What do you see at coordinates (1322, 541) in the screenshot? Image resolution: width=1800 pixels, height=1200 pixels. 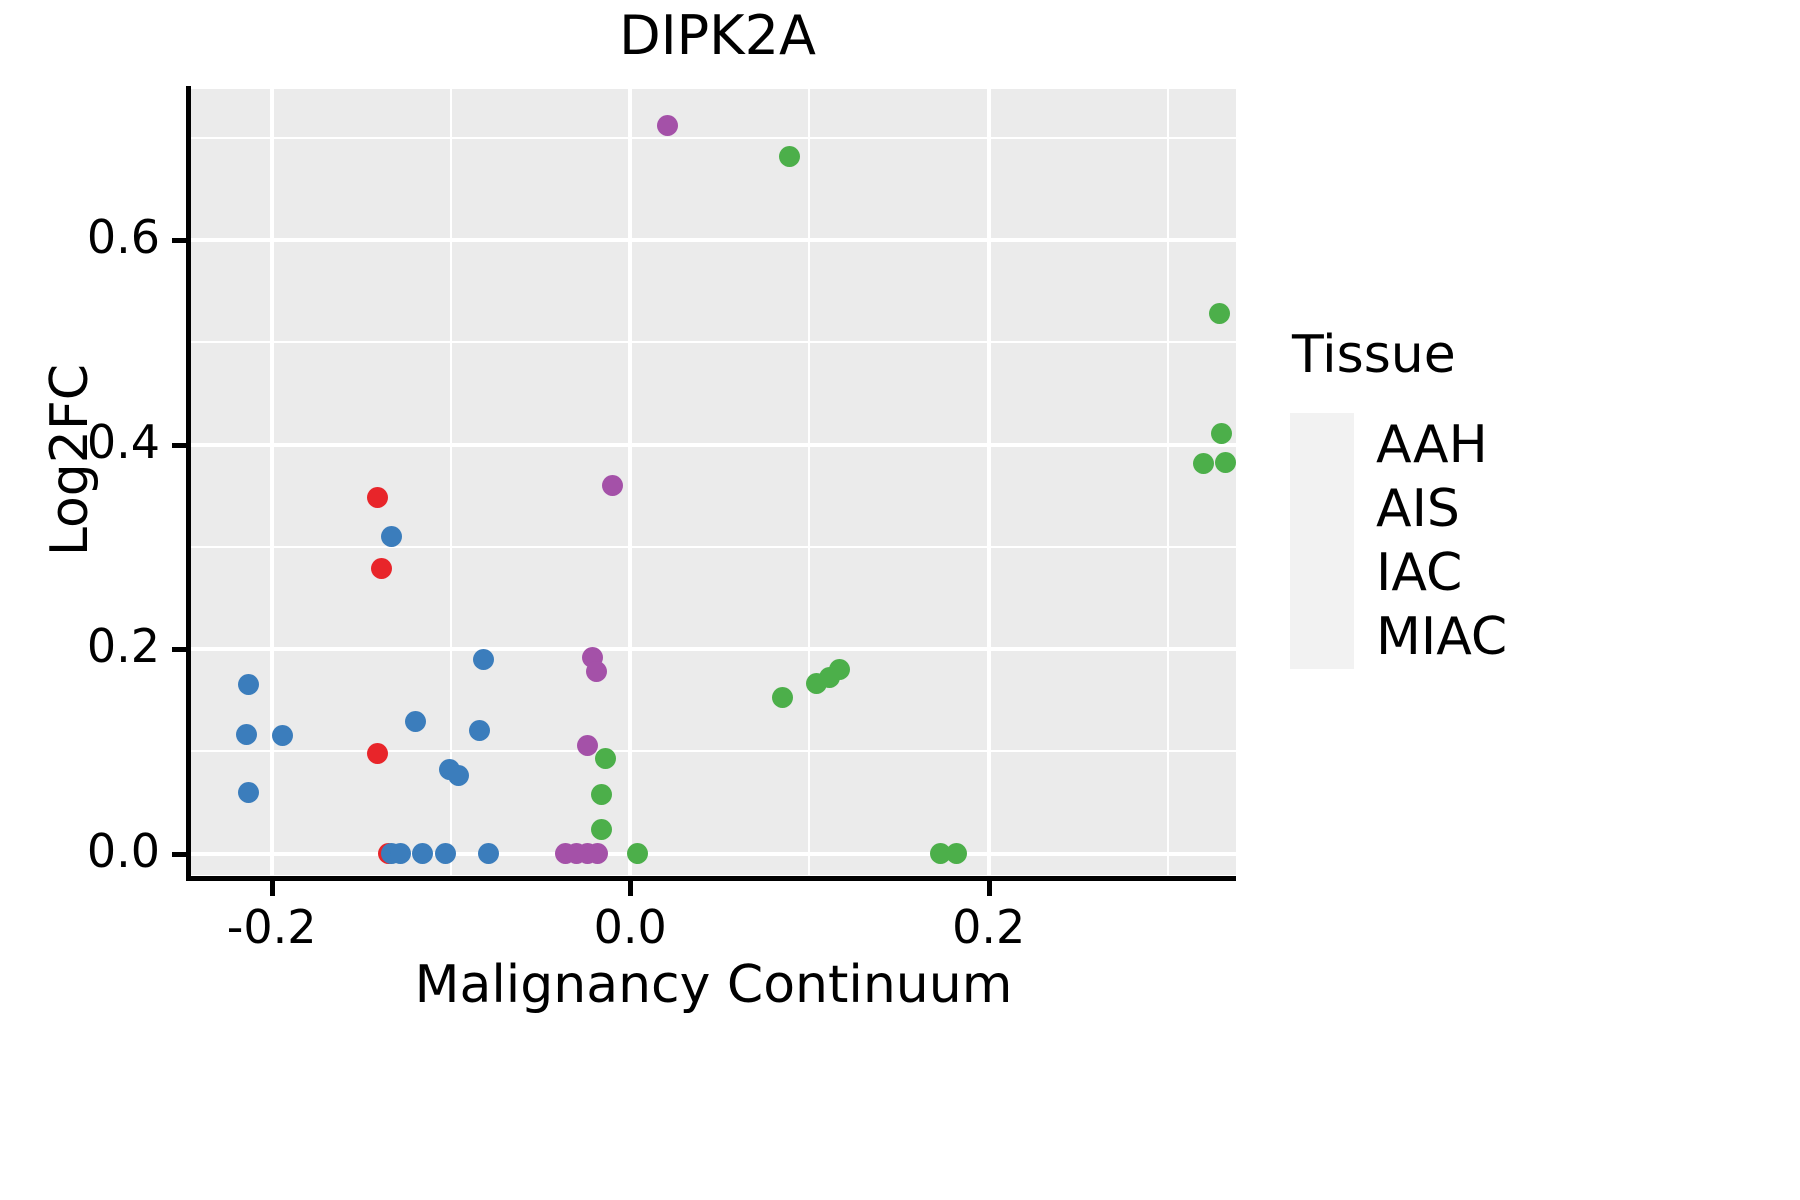 I see `legend-key-strip` at bounding box center [1322, 541].